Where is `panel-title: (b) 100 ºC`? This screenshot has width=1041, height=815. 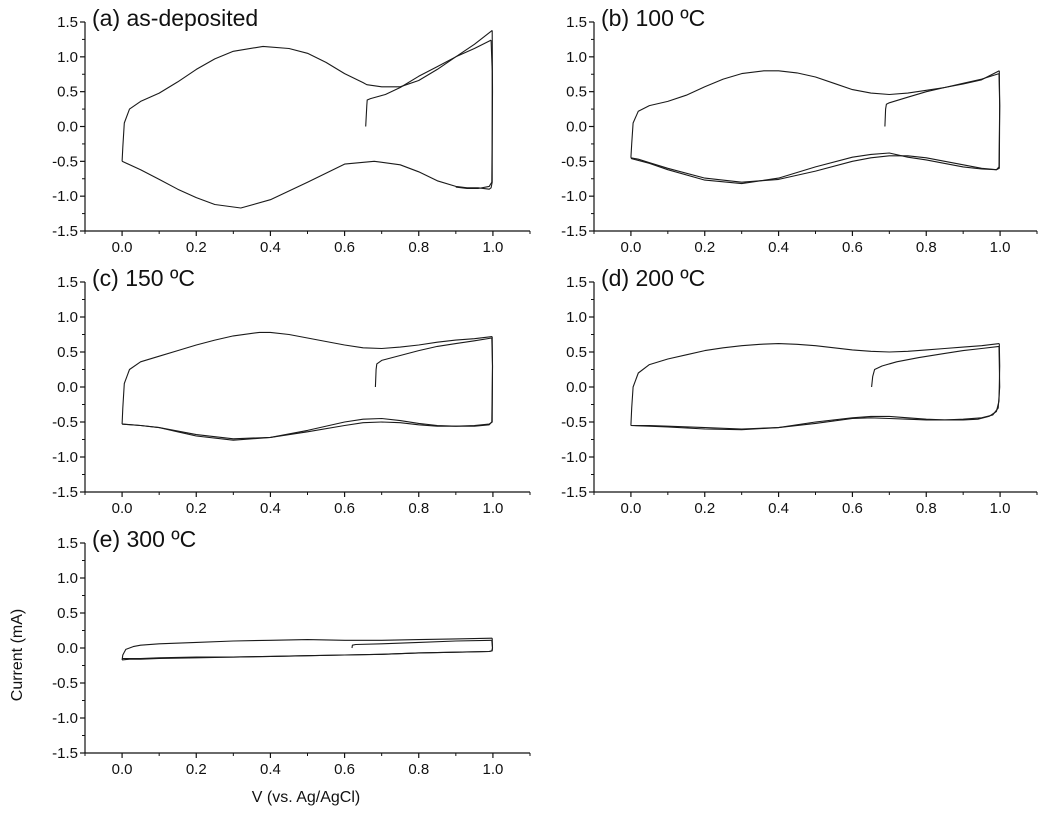 panel-title: (b) 100 ºC is located at coordinates (653, 18).